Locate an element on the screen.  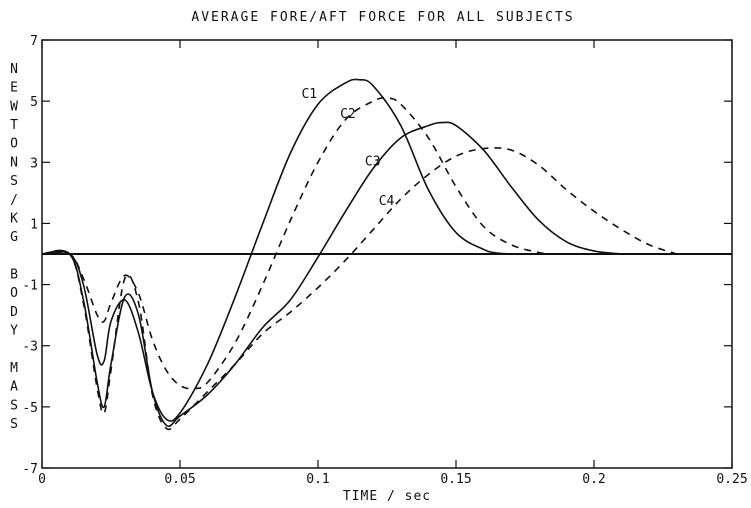
x-tick-label: 0.1 is located at coordinates (317, 479).